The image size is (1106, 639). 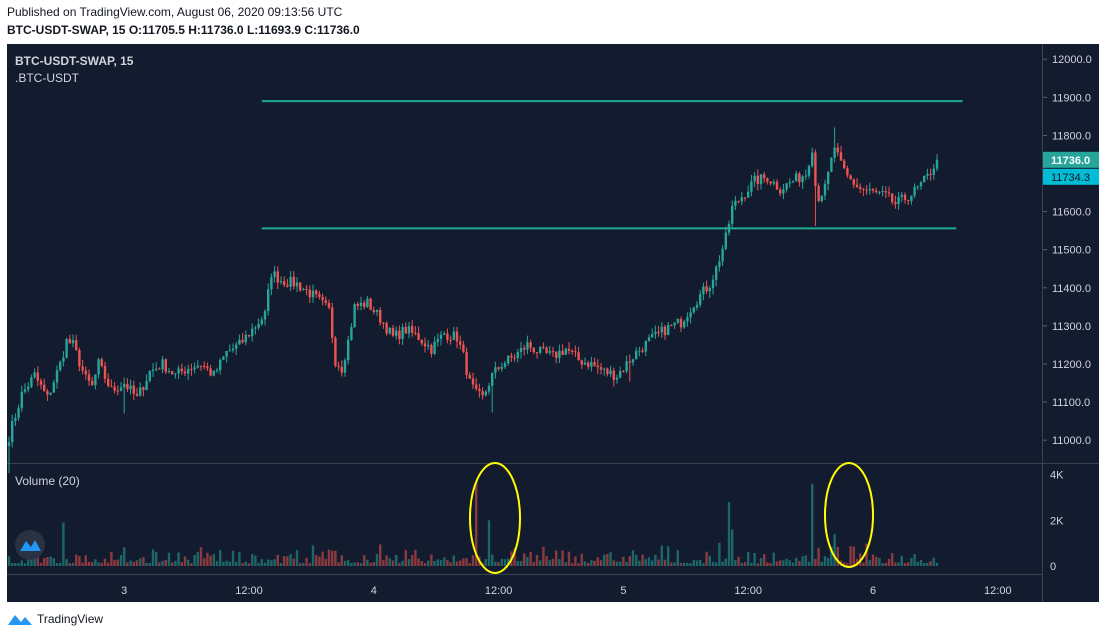 What do you see at coordinates (1057, 476) in the screenshot?
I see `volume-tick-label: 4K` at bounding box center [1057, 476].